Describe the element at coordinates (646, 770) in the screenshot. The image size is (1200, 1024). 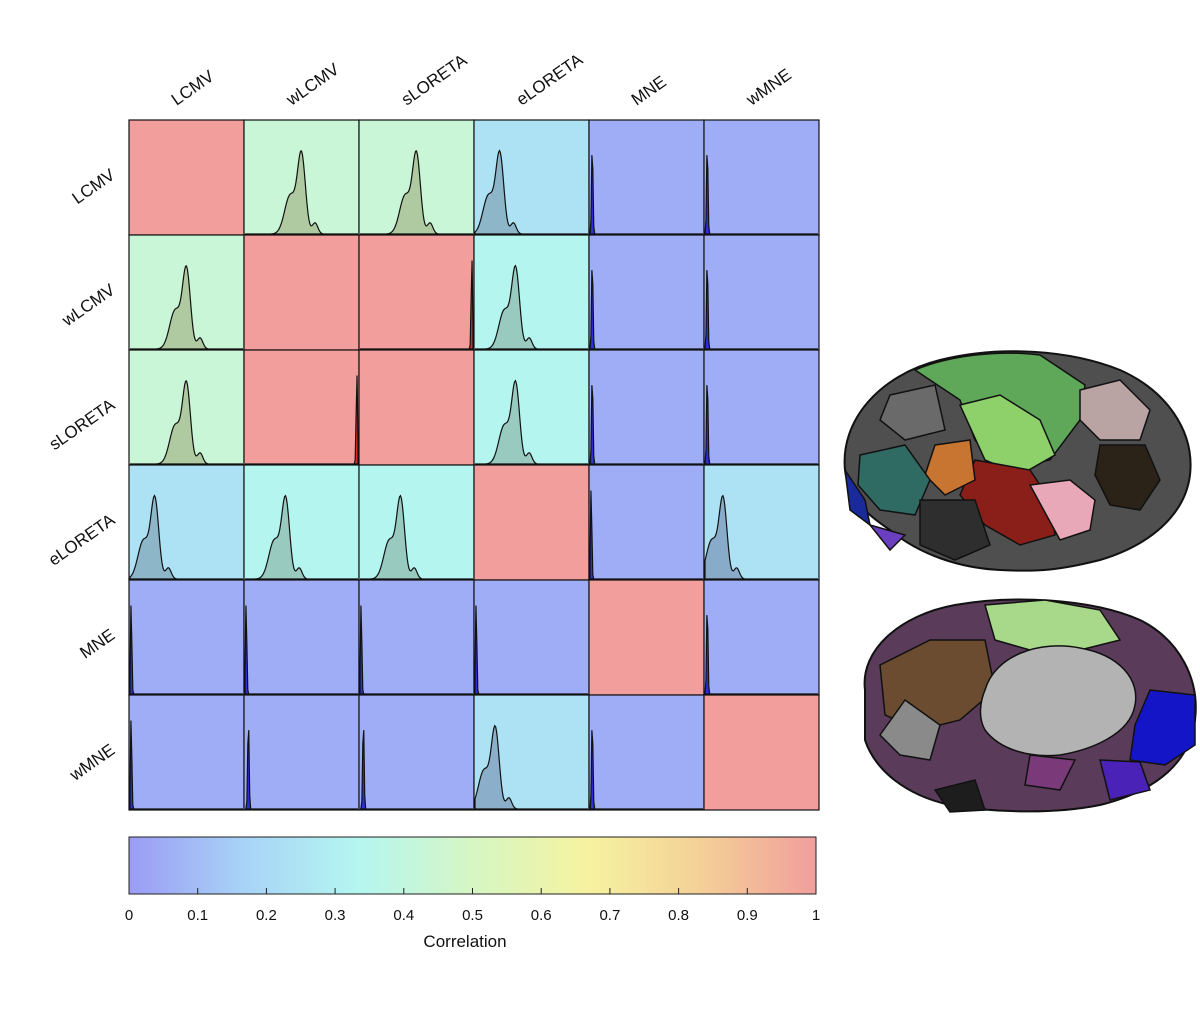
I see `density-curve-wMNE-MNE` at that location.